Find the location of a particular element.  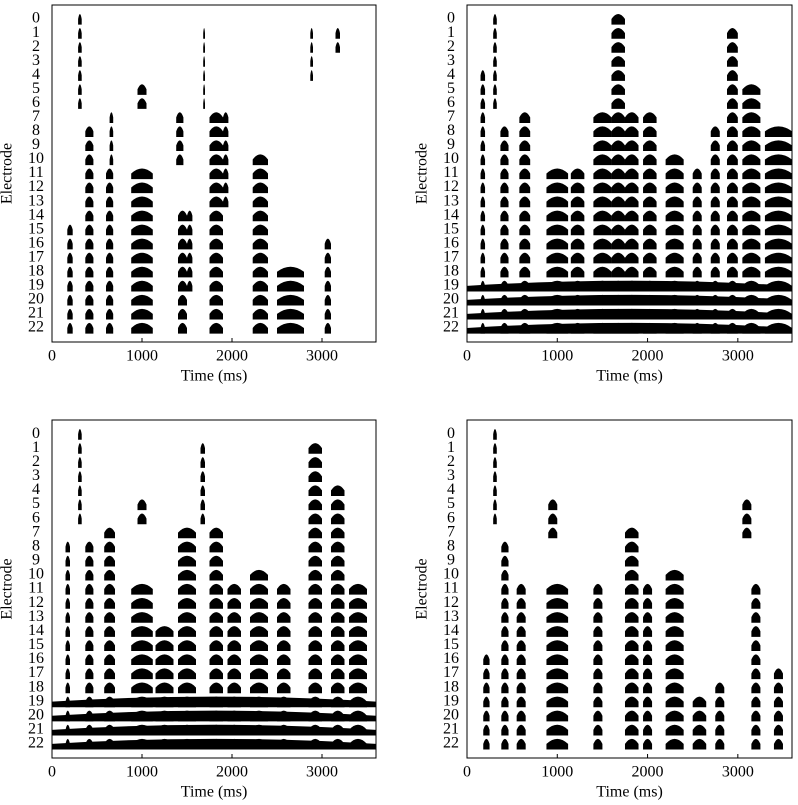

x-tick-label: 2000 is located at coordinates (232, 356).